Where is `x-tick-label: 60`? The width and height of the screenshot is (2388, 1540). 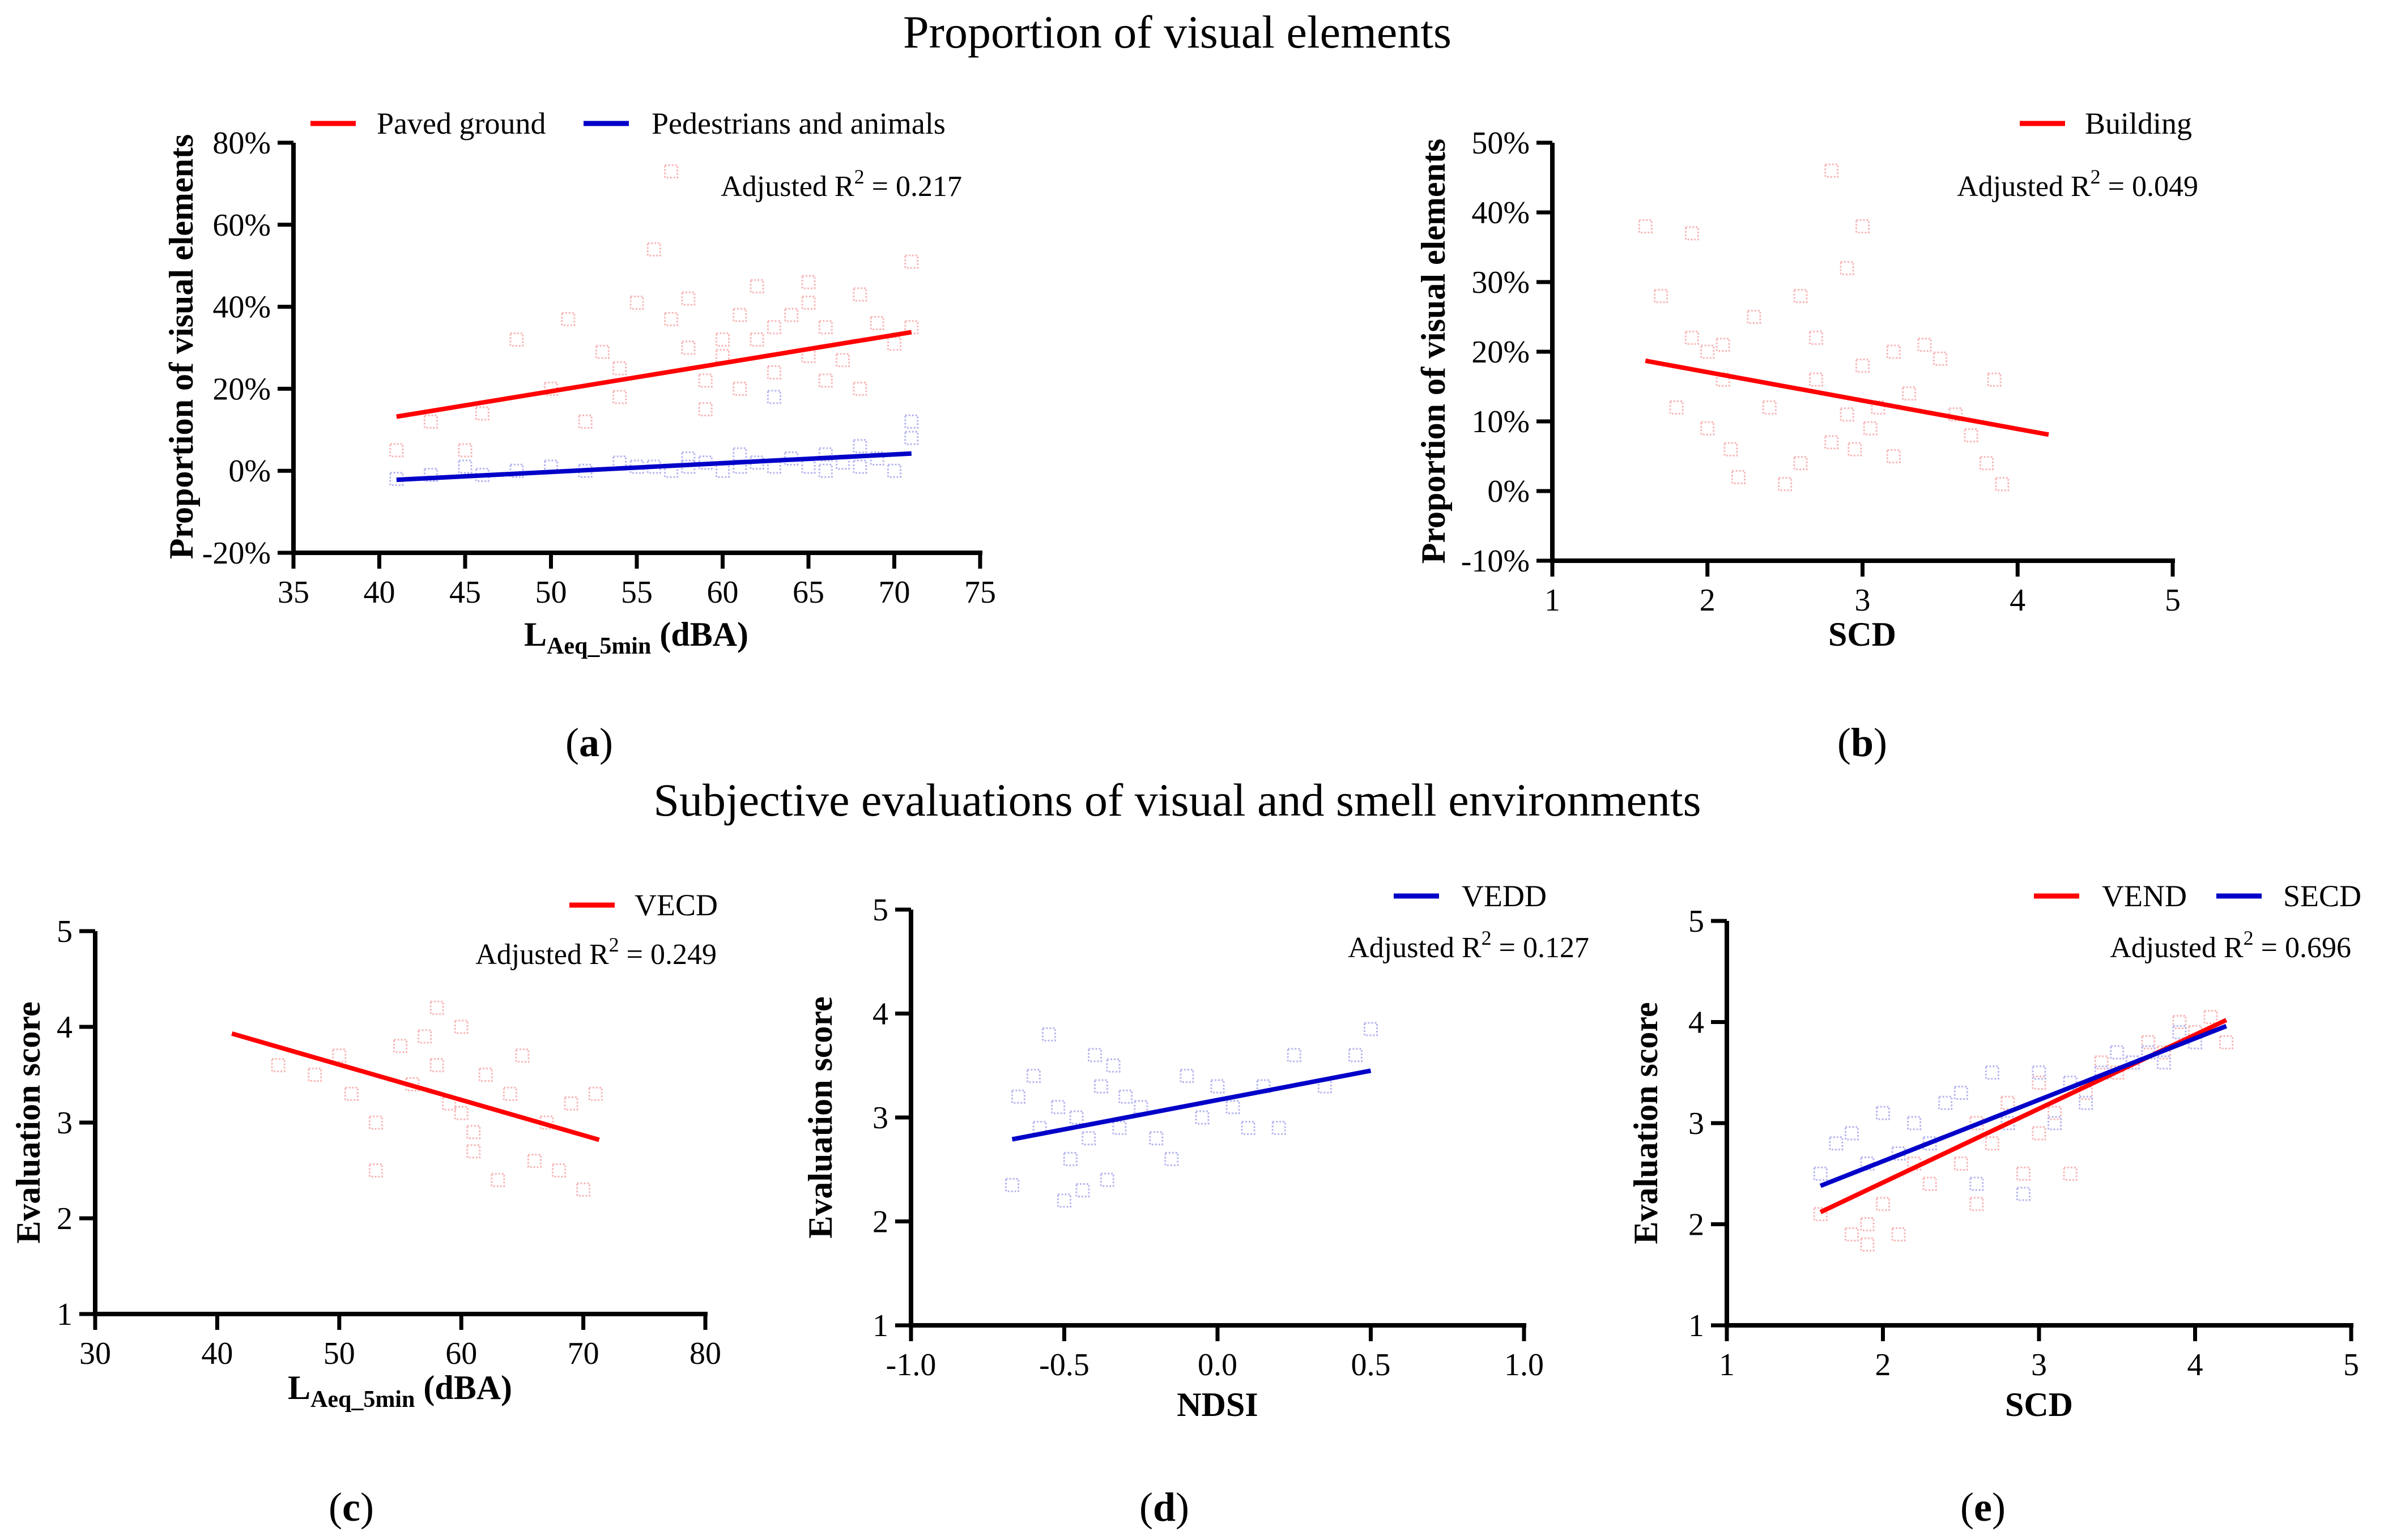
x-tick-label: 60 is located at coordinates (461, 1353).